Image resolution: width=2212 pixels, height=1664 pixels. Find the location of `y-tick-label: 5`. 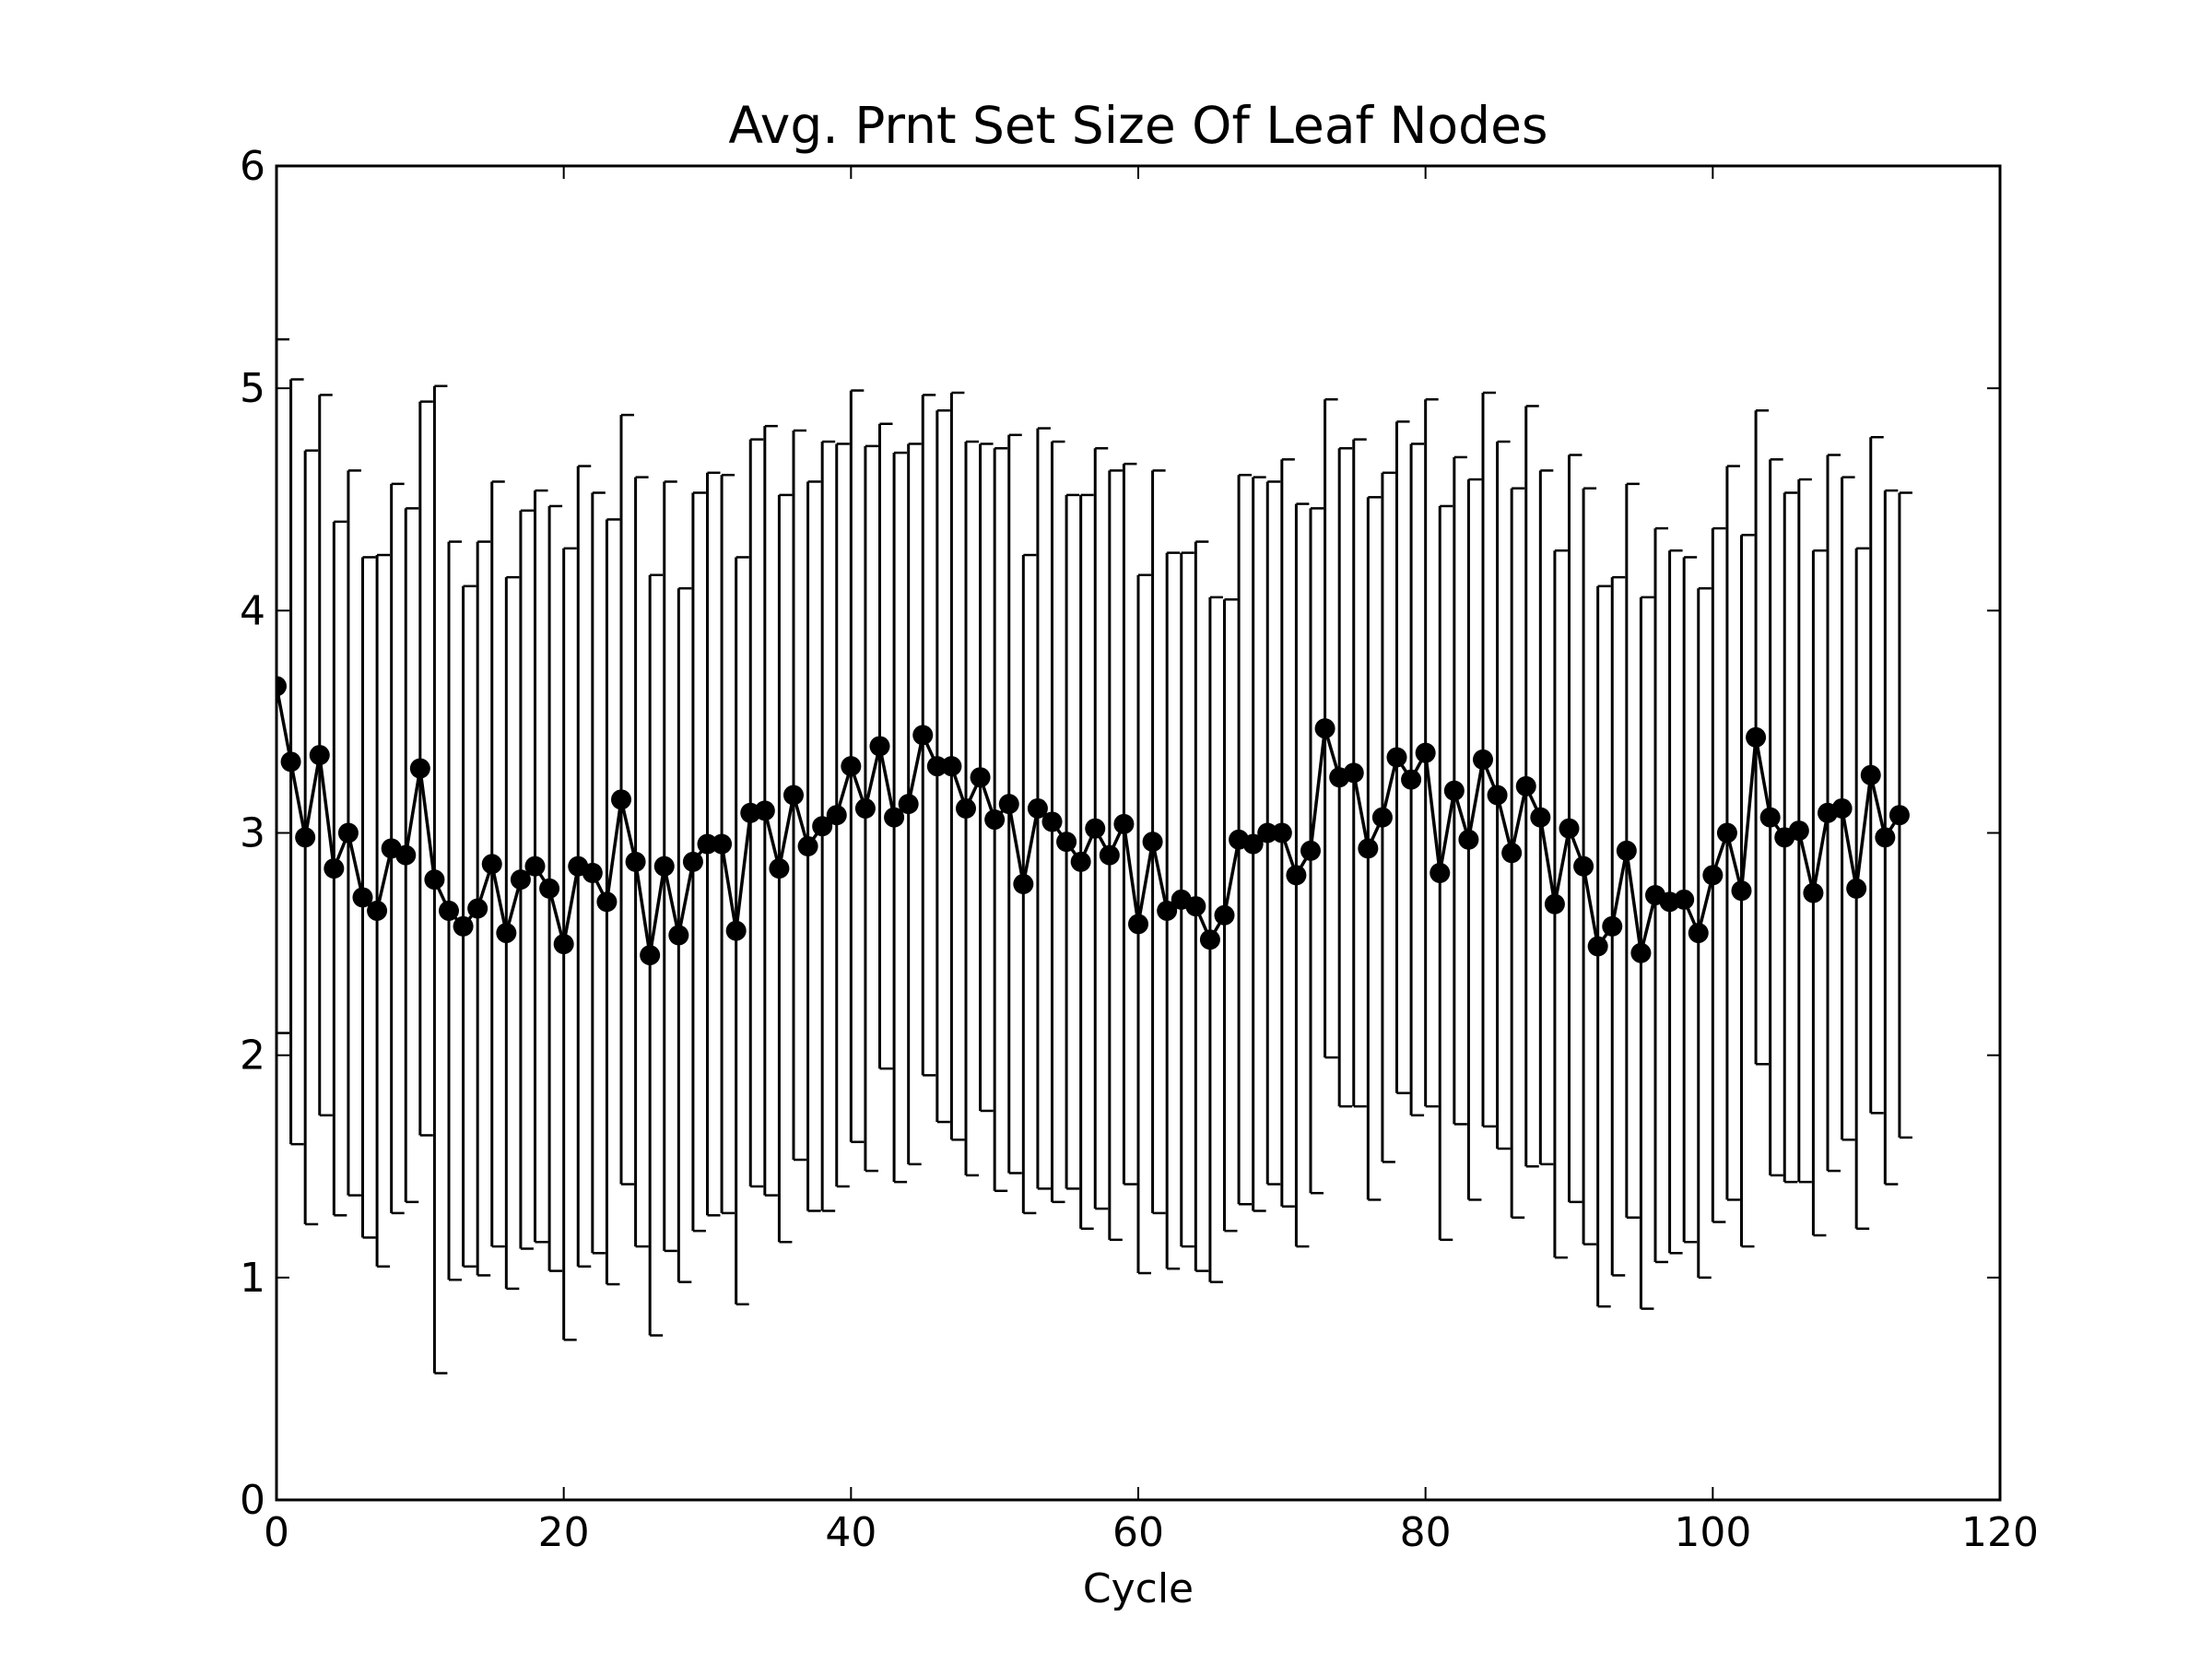

y-tick-label: 5 is located at coordinates (252, 388).